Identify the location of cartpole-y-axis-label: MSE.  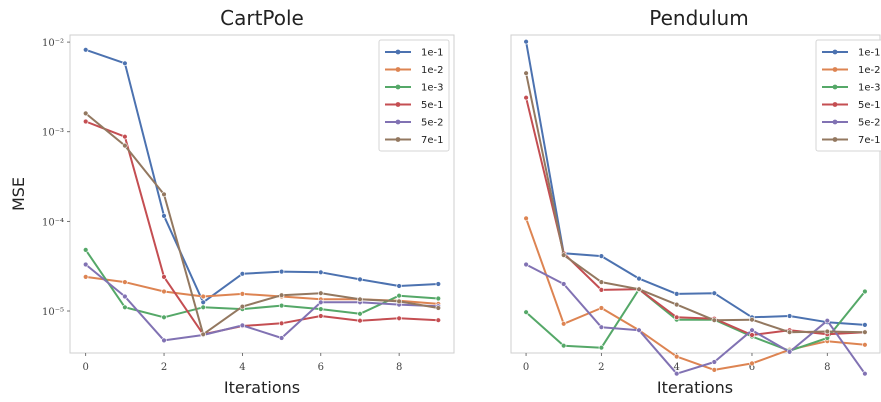
(18, 194).